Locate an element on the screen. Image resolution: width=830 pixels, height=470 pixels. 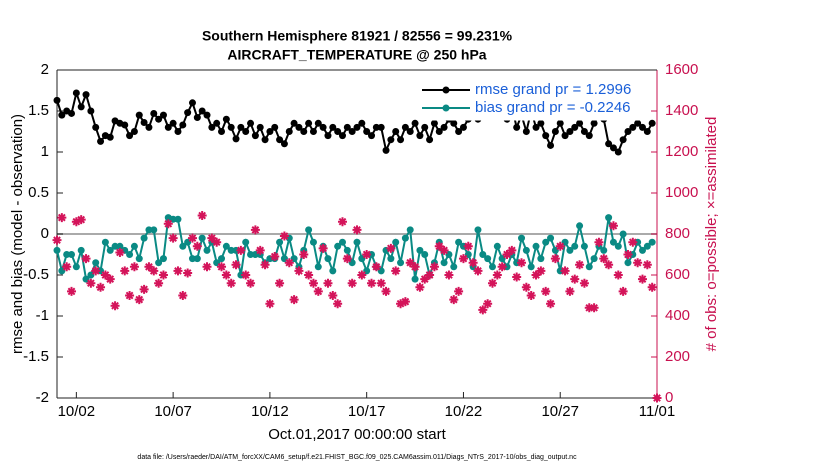
legend-marker is located at coordinates (446, 108).